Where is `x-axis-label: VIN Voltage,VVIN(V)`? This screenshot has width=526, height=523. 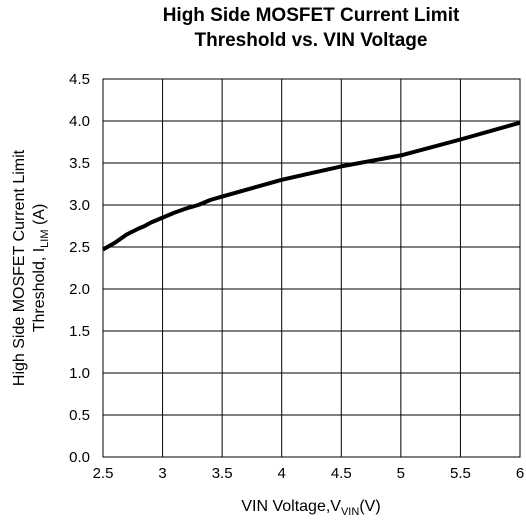 x-axis-label: VIN Voltage,VVIN(V) is located at coordinates (310, 508).